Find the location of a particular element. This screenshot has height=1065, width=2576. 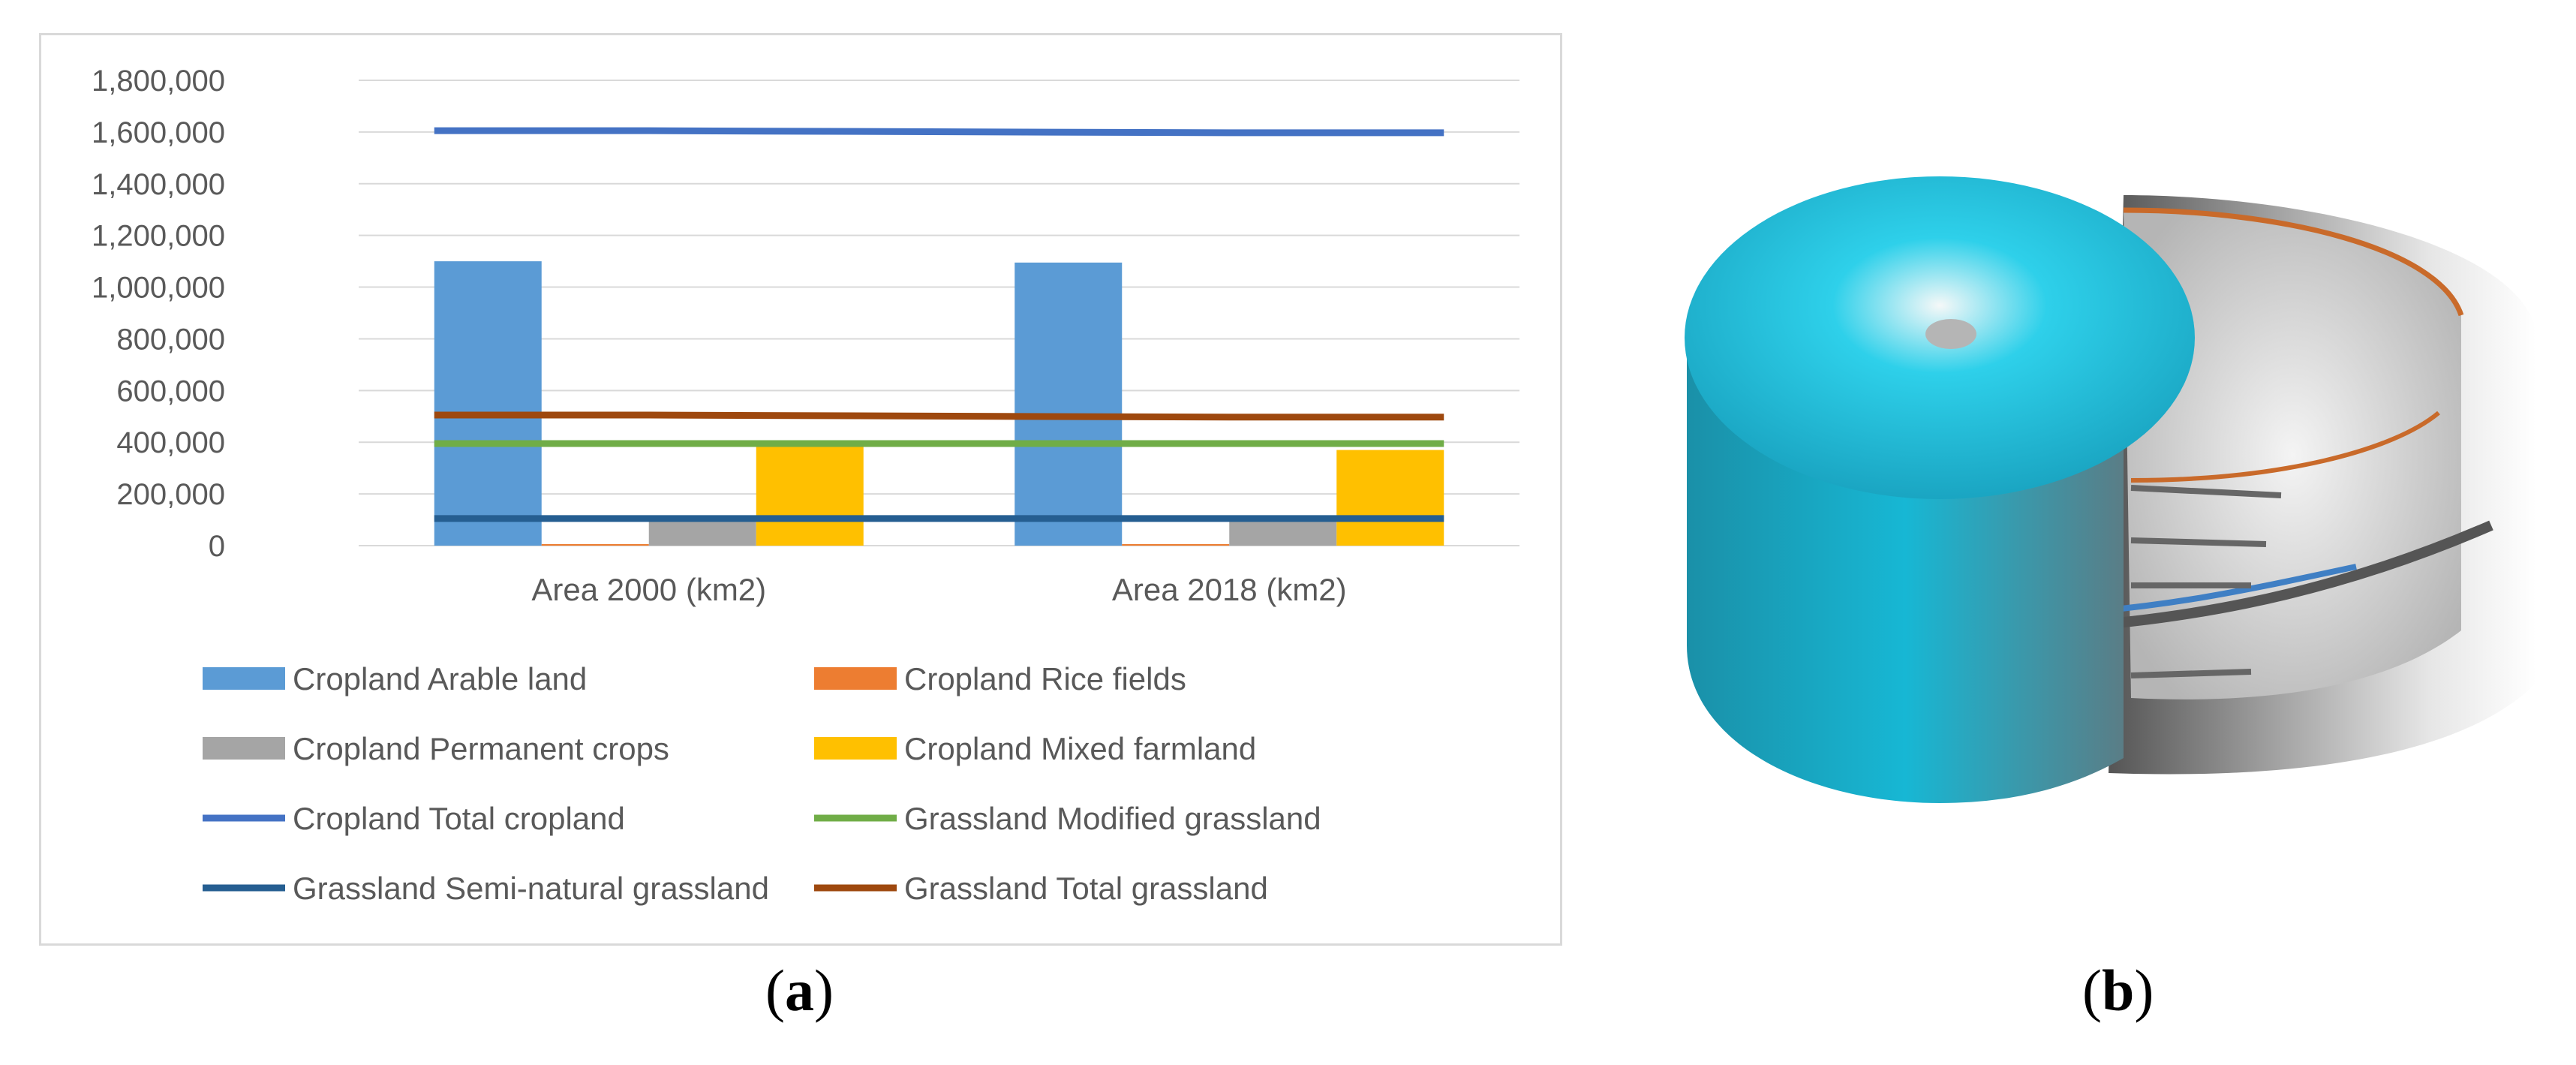

legend-label: Cropland Arable land is located at coordinates (440, 678).